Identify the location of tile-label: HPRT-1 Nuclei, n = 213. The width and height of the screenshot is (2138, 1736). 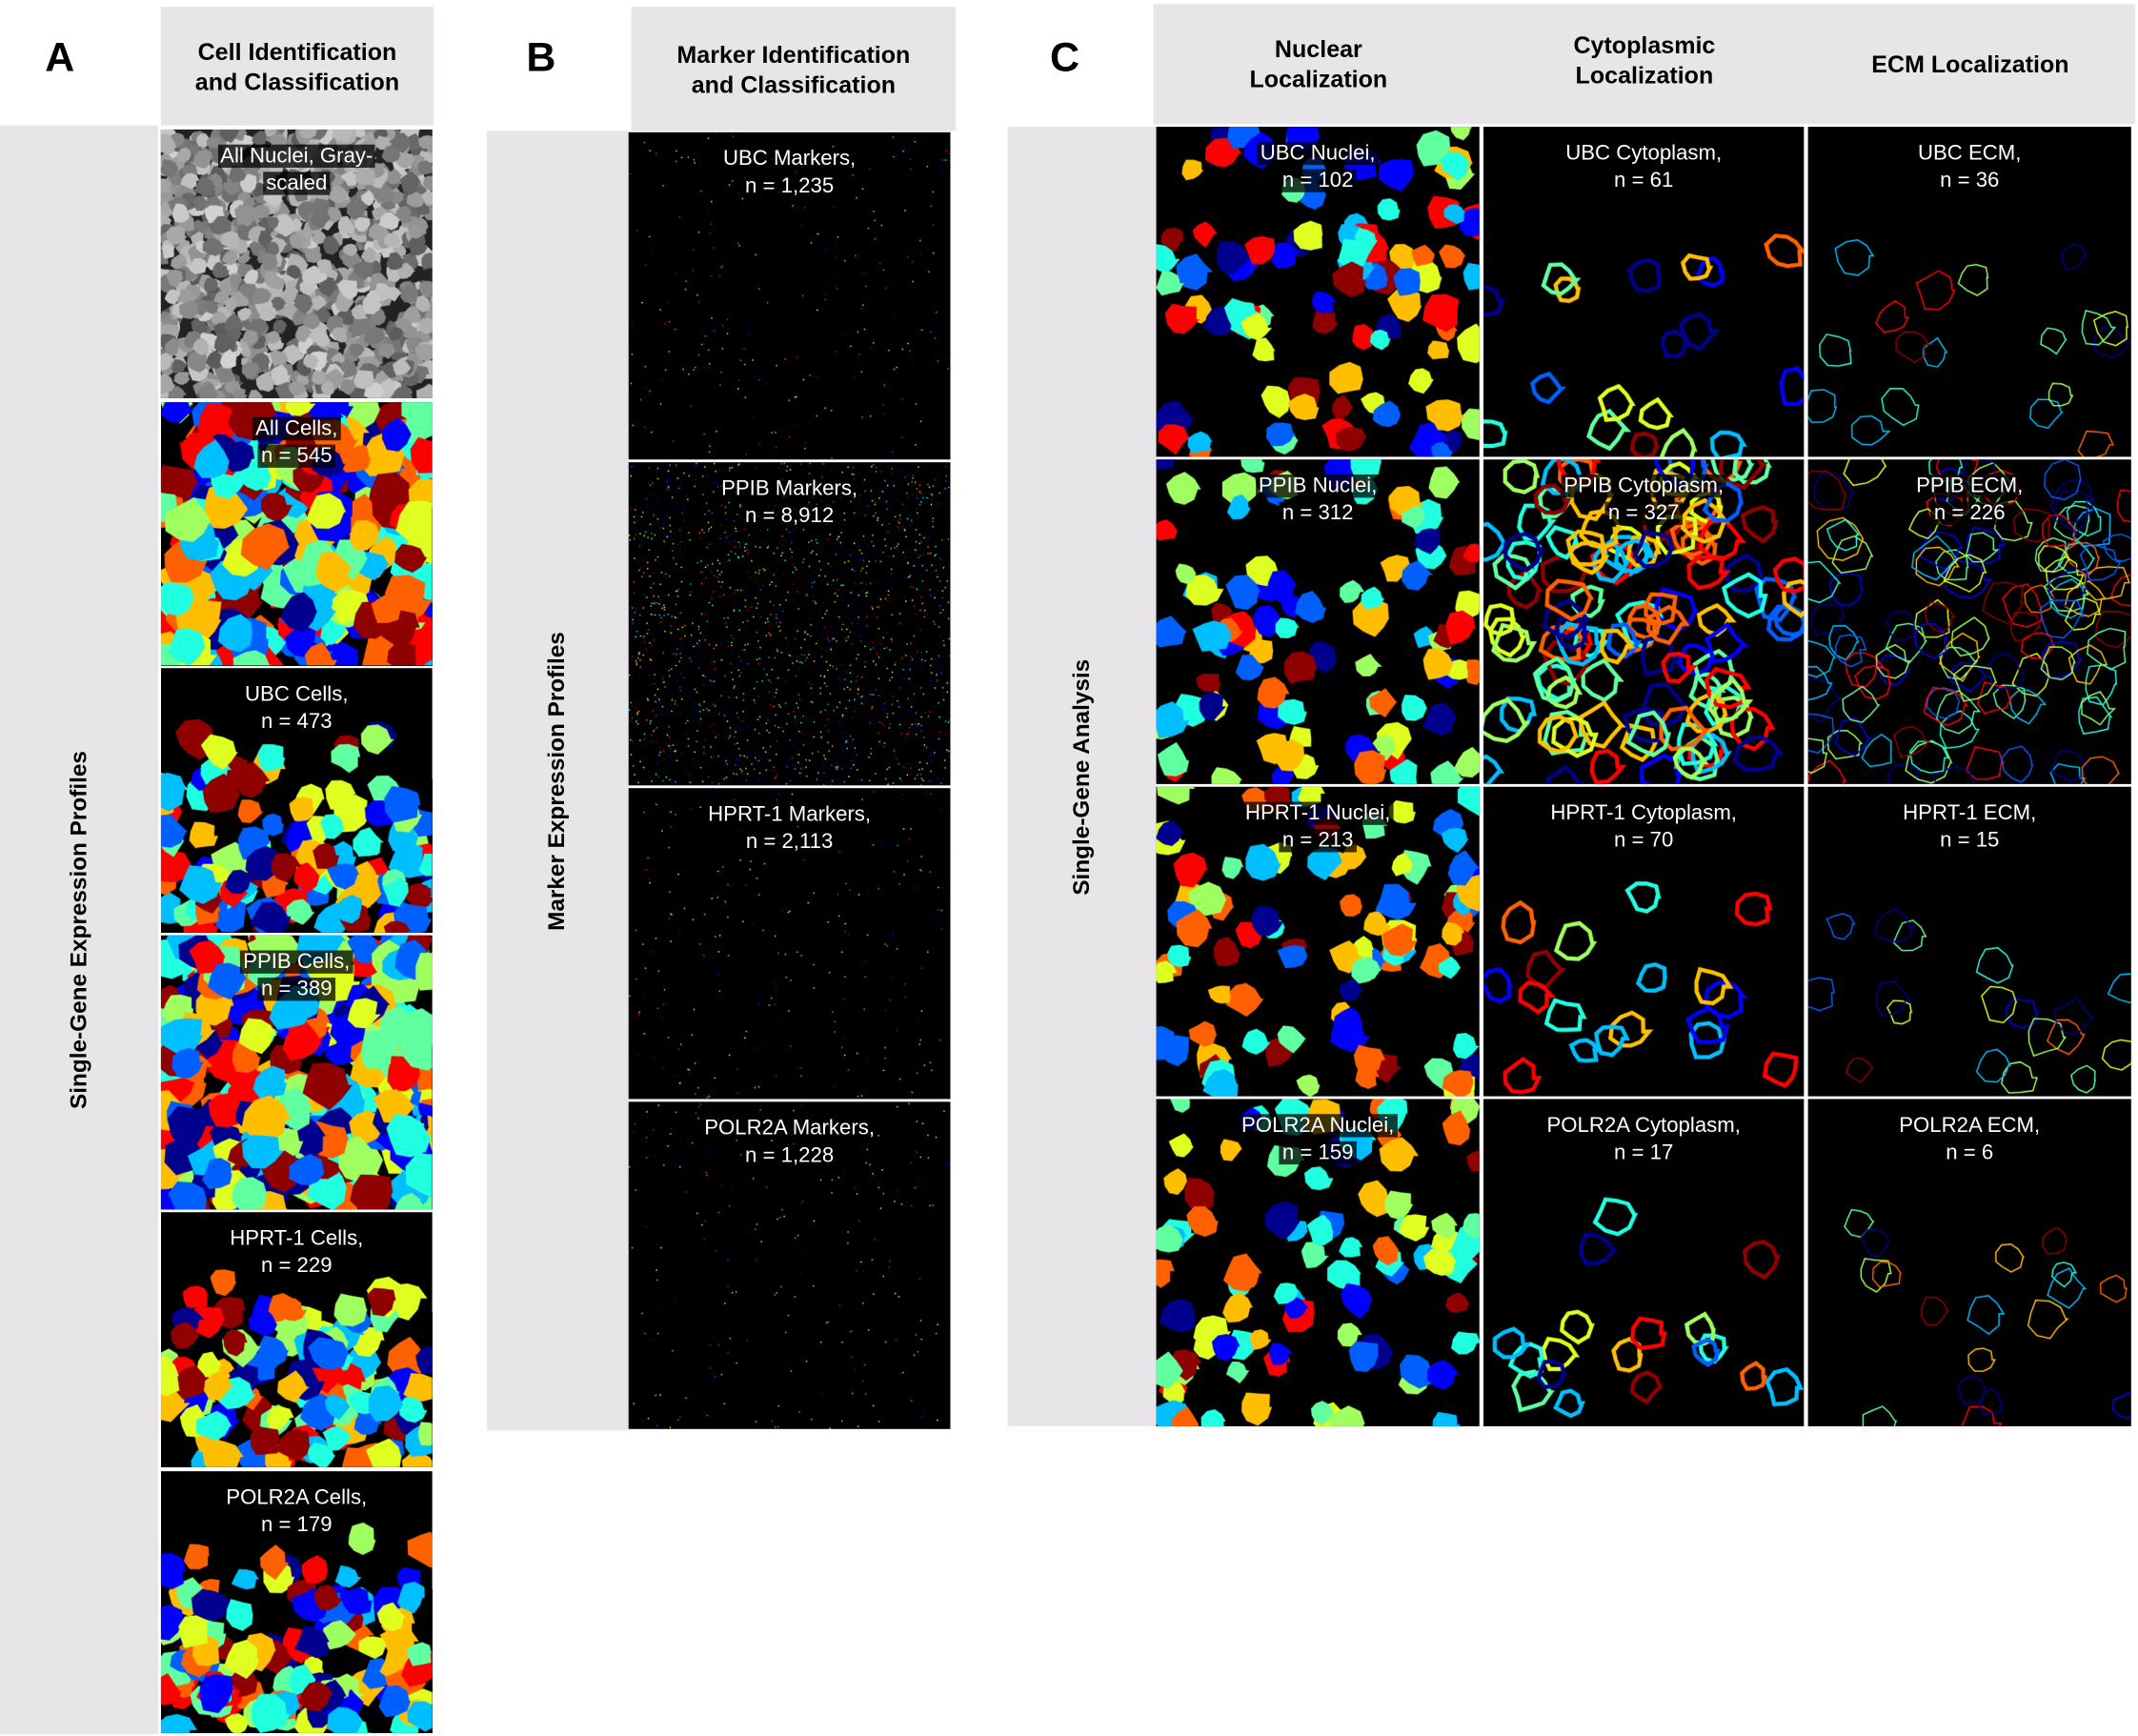
(1318, 827).